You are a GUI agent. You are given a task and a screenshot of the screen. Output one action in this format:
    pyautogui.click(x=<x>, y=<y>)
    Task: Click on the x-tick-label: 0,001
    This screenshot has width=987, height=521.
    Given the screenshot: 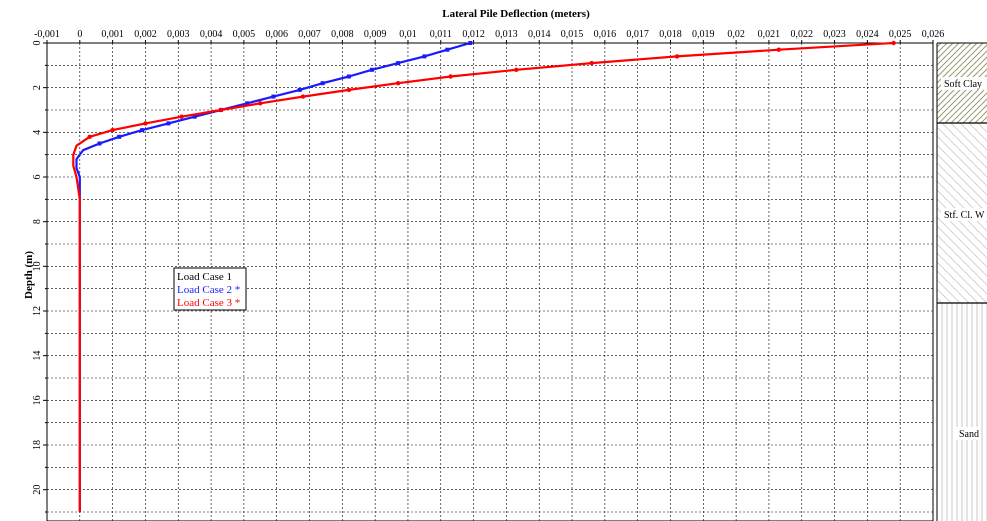 What is the action you would take?
    pyautogui.click(x=112, y=34)
    